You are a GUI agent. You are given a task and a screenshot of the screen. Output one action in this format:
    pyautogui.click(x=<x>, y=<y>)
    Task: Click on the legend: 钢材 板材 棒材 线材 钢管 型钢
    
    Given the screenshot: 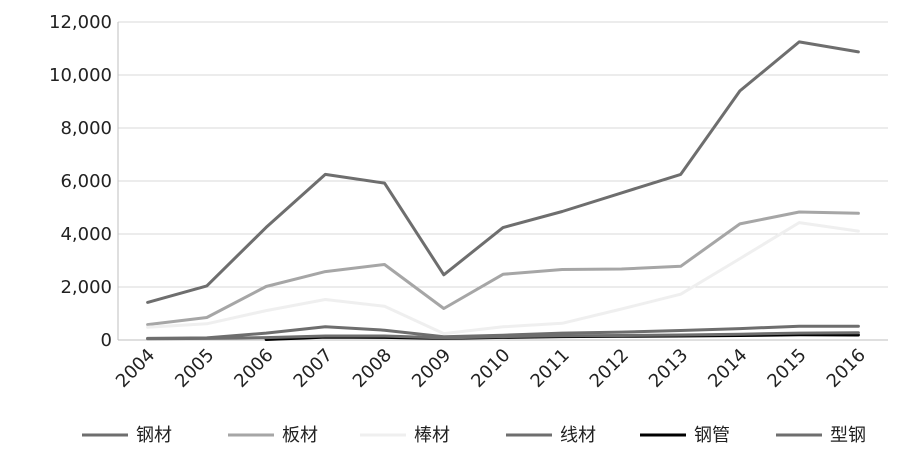 What is the action you would take?
    pyautogui.click(x=474, y=435)
    